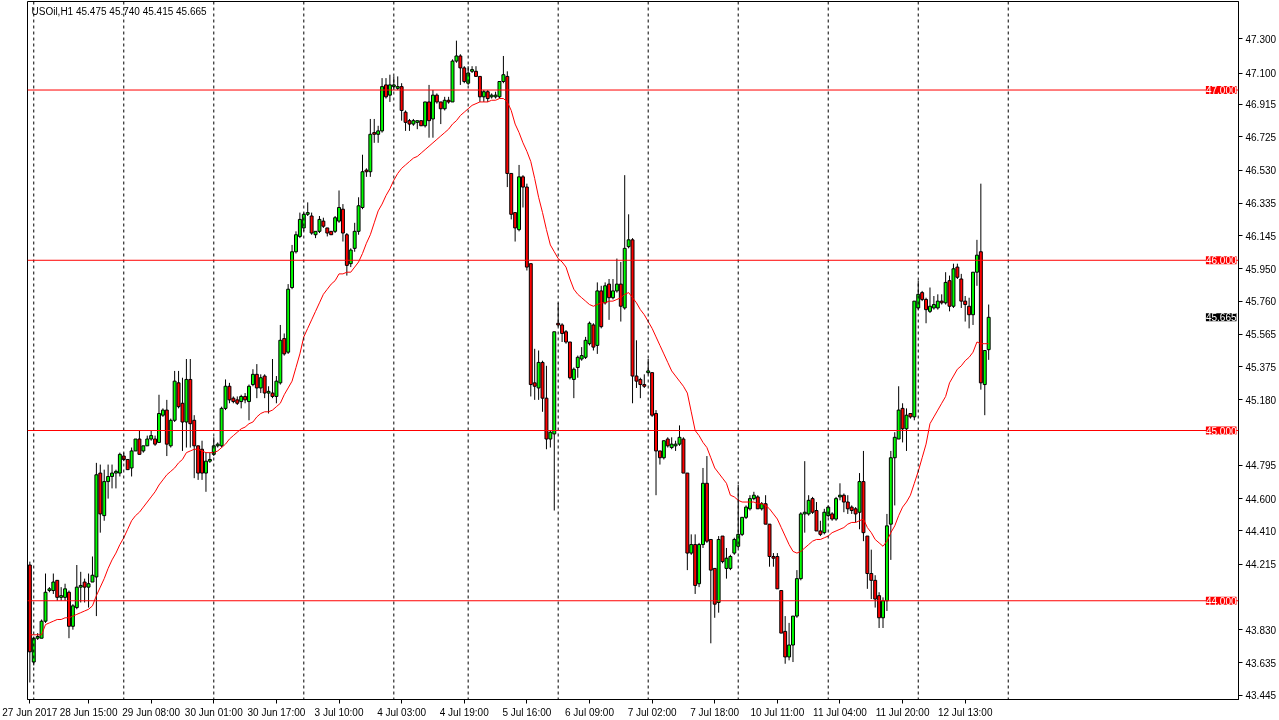 The width and height of the screenshot is (1279, 720). I want to click on y-tick-label: 46.530, so click(1261, 171).